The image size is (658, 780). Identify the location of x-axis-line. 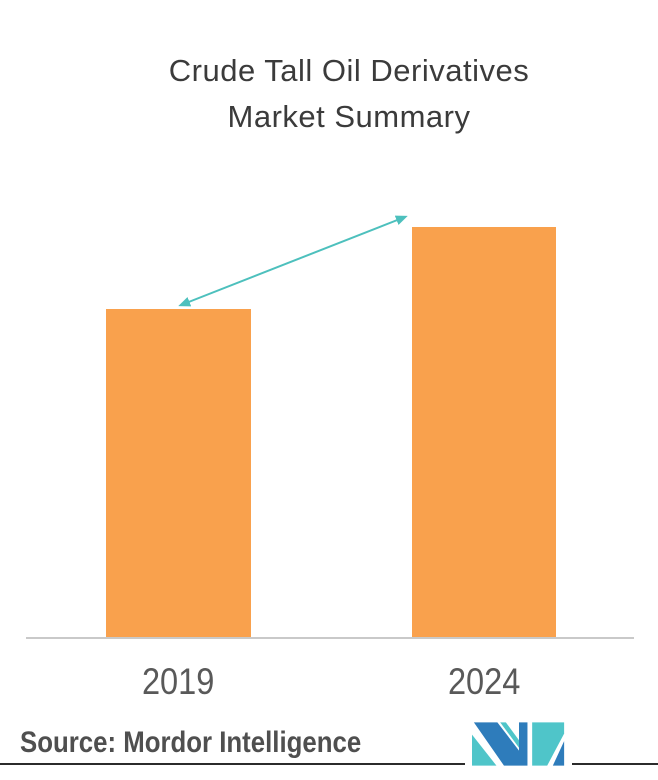
(330, 638).